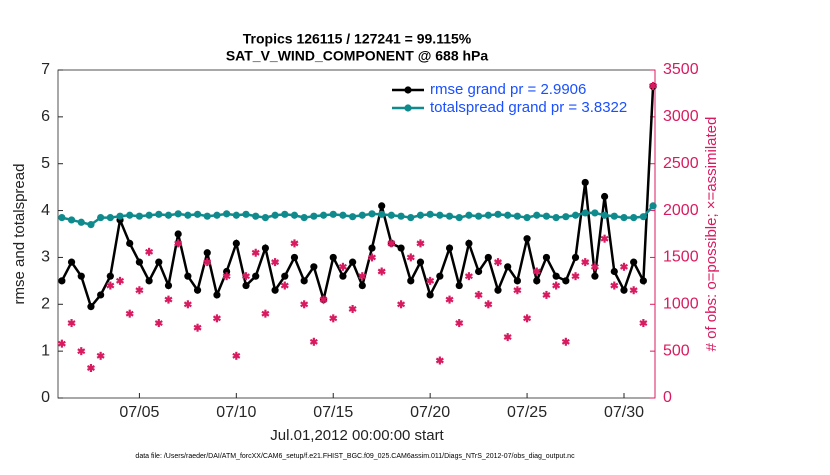  What do you see at coordinates (45, 350) in the screenshot?
I see `y-tick-label: 1` at bounding box center [45, 350].